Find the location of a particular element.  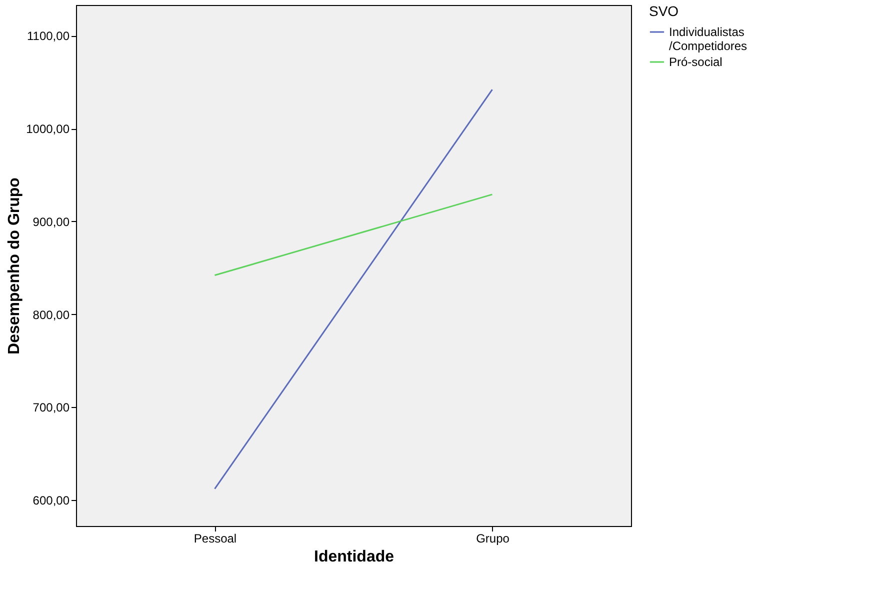

legend-title: SVO is located at coordinates (664, 11).